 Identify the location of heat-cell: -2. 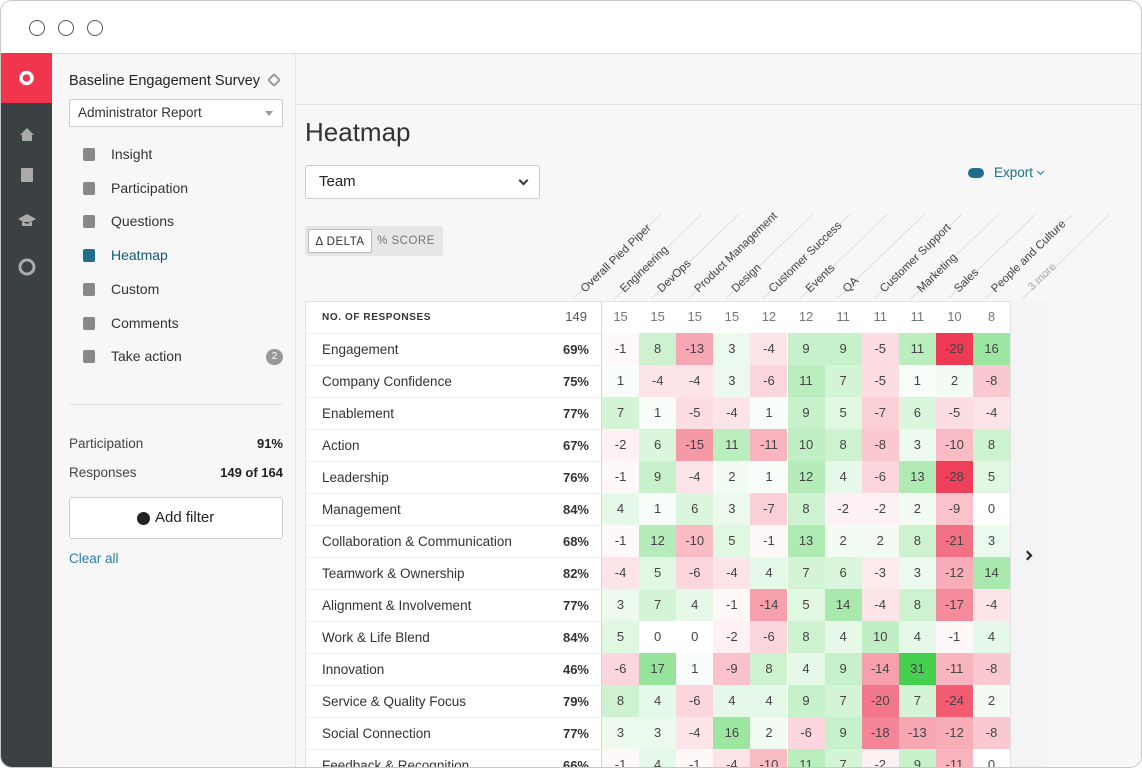
(621, 445).